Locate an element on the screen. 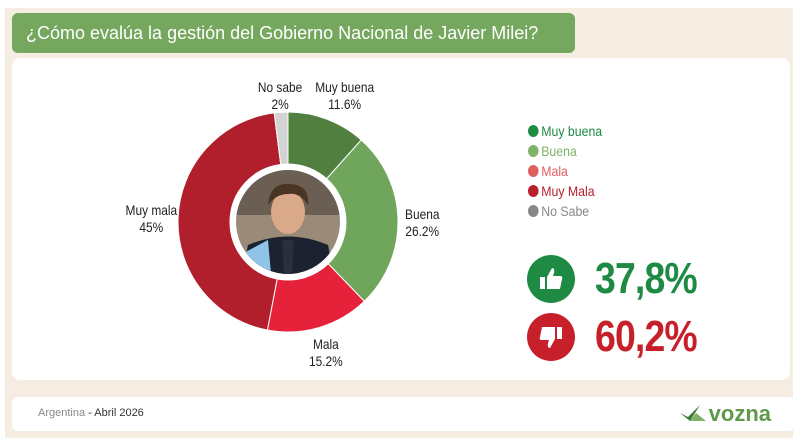  legend-item: Buena is located at coordinates (565, 151).